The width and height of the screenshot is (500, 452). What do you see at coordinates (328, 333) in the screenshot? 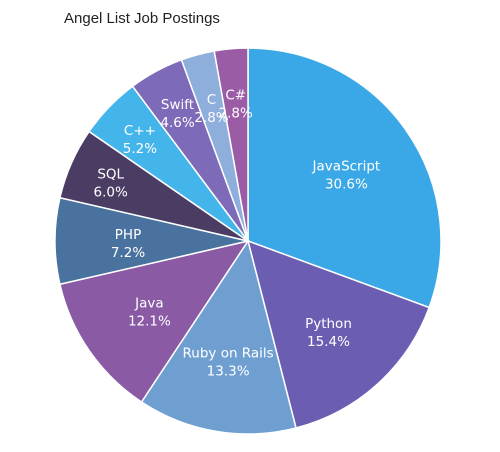
I see `slice-label-python: Python 15.4%` at bounding box center [328, 333].